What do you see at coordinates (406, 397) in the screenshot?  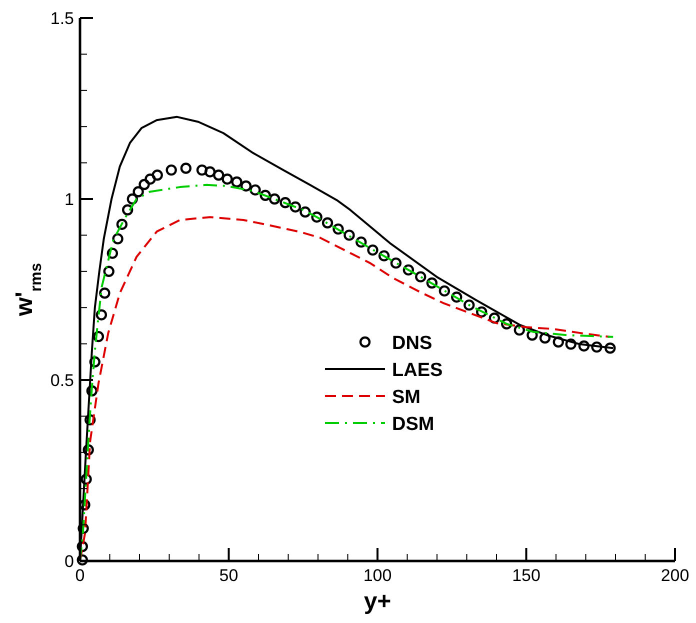 I see `legend-label: SM` at bounding box center [406, 397].